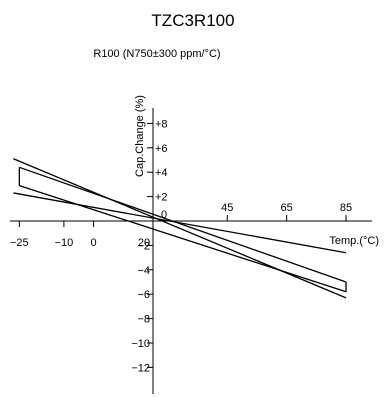 This screenshot has width=386, height=397. What do you see at coordinates (161, 173) in the screenshot?
I see `y-tick-label: +4` at bounding box center [161, 173].